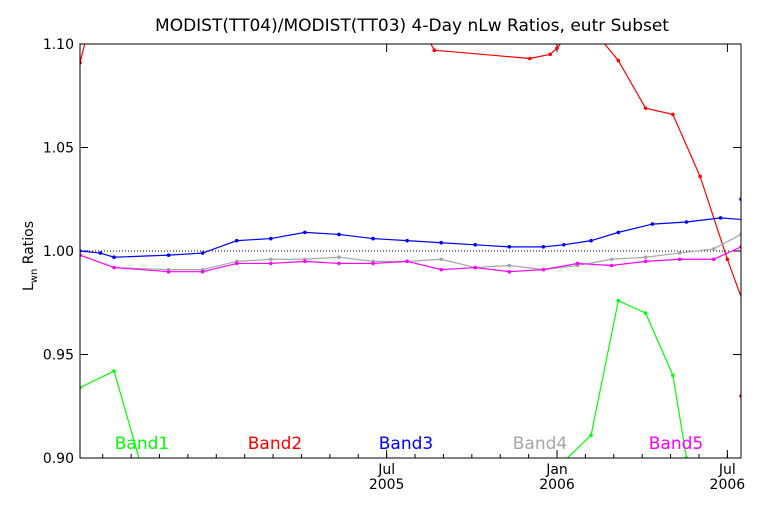  What do you see at coordinates (410, 259) in the screenshot?
I see `series-line-band5` at bounding box center [410, 259].